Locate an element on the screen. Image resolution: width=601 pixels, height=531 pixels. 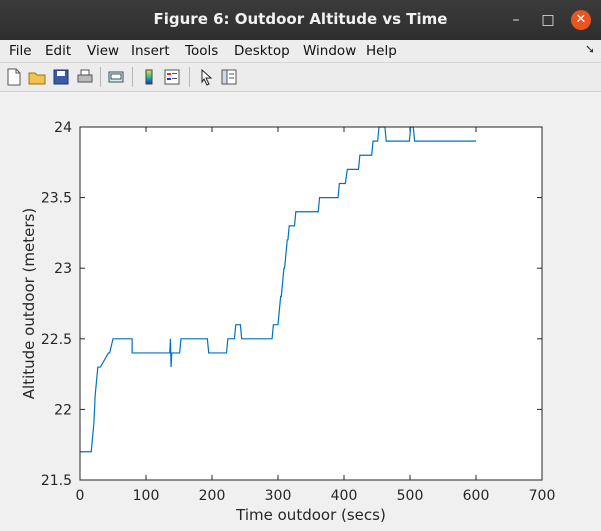
menu-window: Window is located at coordinates (330, 51).